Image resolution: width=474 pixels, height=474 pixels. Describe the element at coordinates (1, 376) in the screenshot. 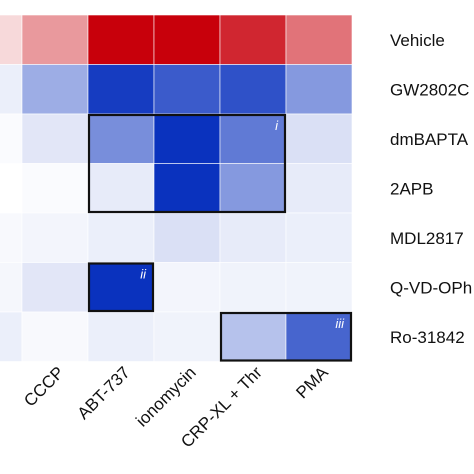

I see `column-label: m.` at that location.